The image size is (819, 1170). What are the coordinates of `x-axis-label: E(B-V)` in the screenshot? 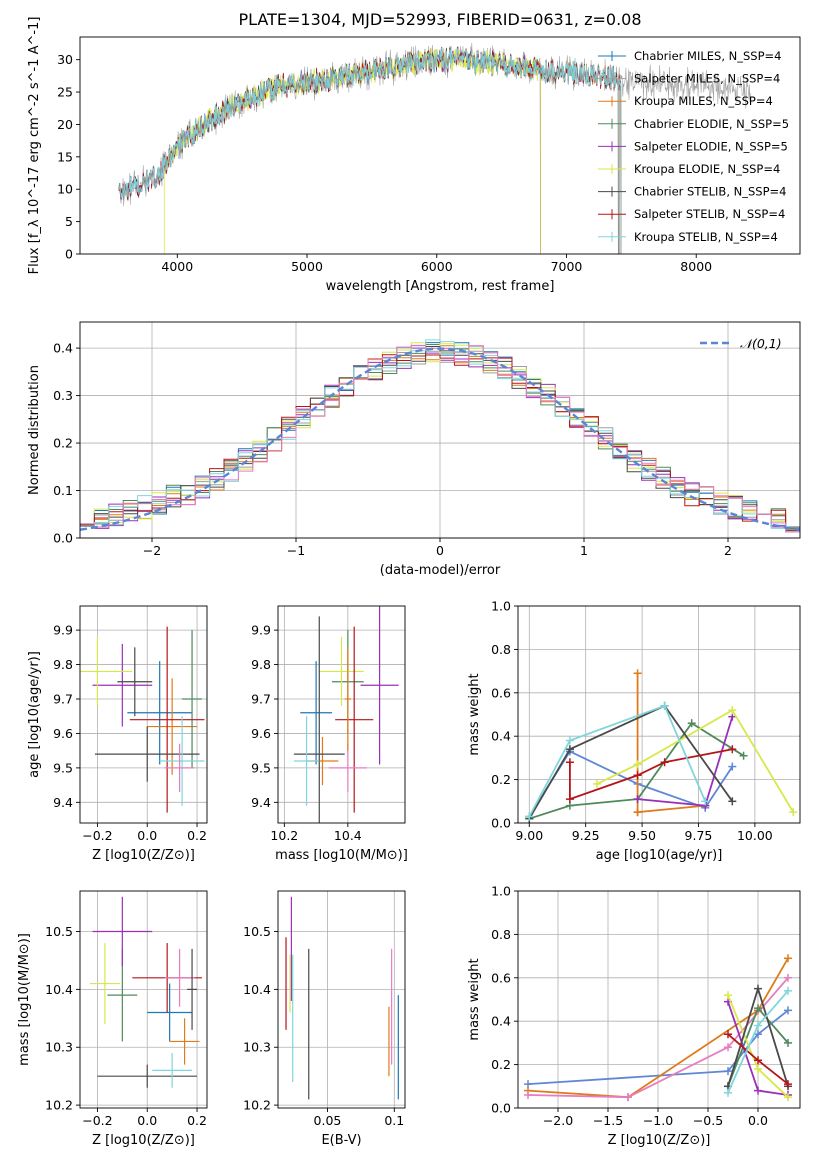 It's located at (341, 1140).